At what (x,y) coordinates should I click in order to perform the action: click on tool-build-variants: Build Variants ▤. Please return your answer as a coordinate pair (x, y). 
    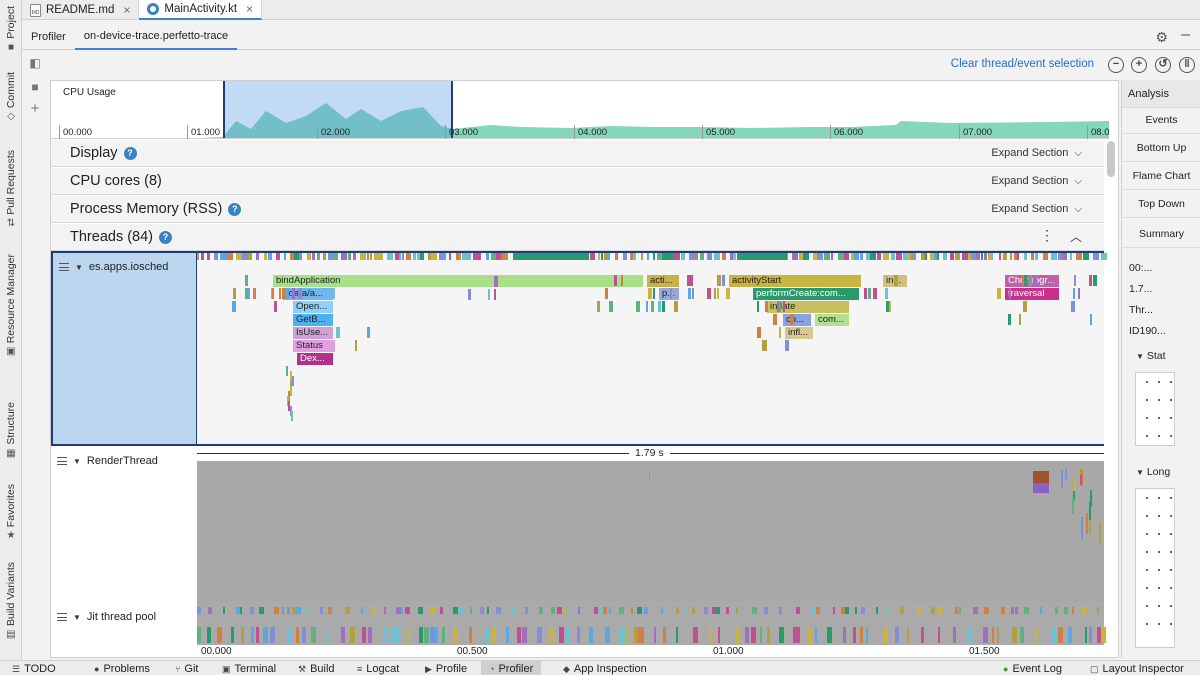
    Looking at the image, I should click on (11, 601).